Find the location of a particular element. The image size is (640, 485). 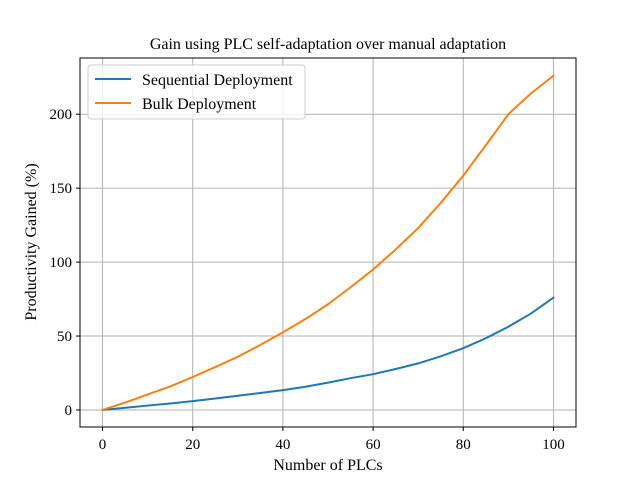

legend-label-bulk-deployment: Bulk Deployment is located at coordinates (199, 104).